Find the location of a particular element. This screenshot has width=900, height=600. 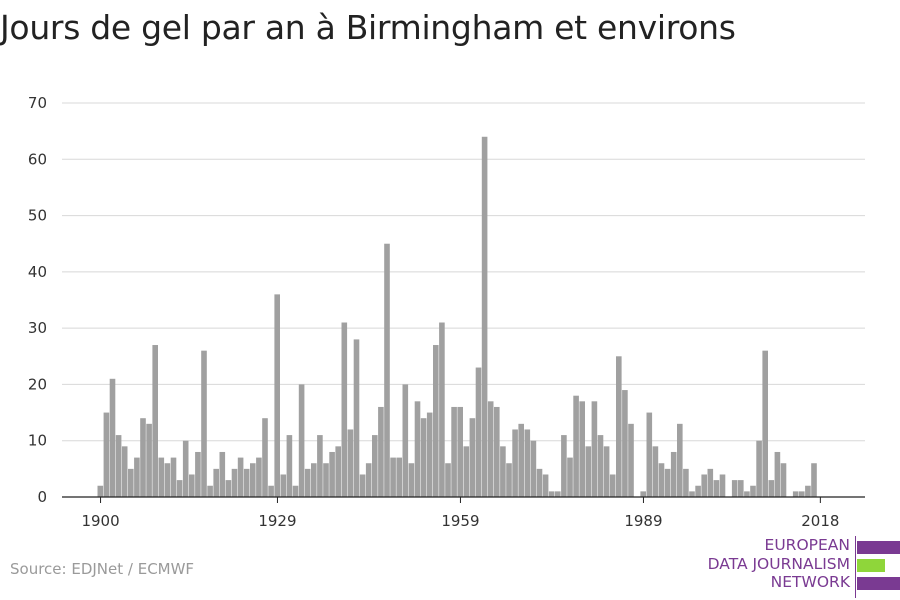

bar-1934 is located at coordinates (307, 482).